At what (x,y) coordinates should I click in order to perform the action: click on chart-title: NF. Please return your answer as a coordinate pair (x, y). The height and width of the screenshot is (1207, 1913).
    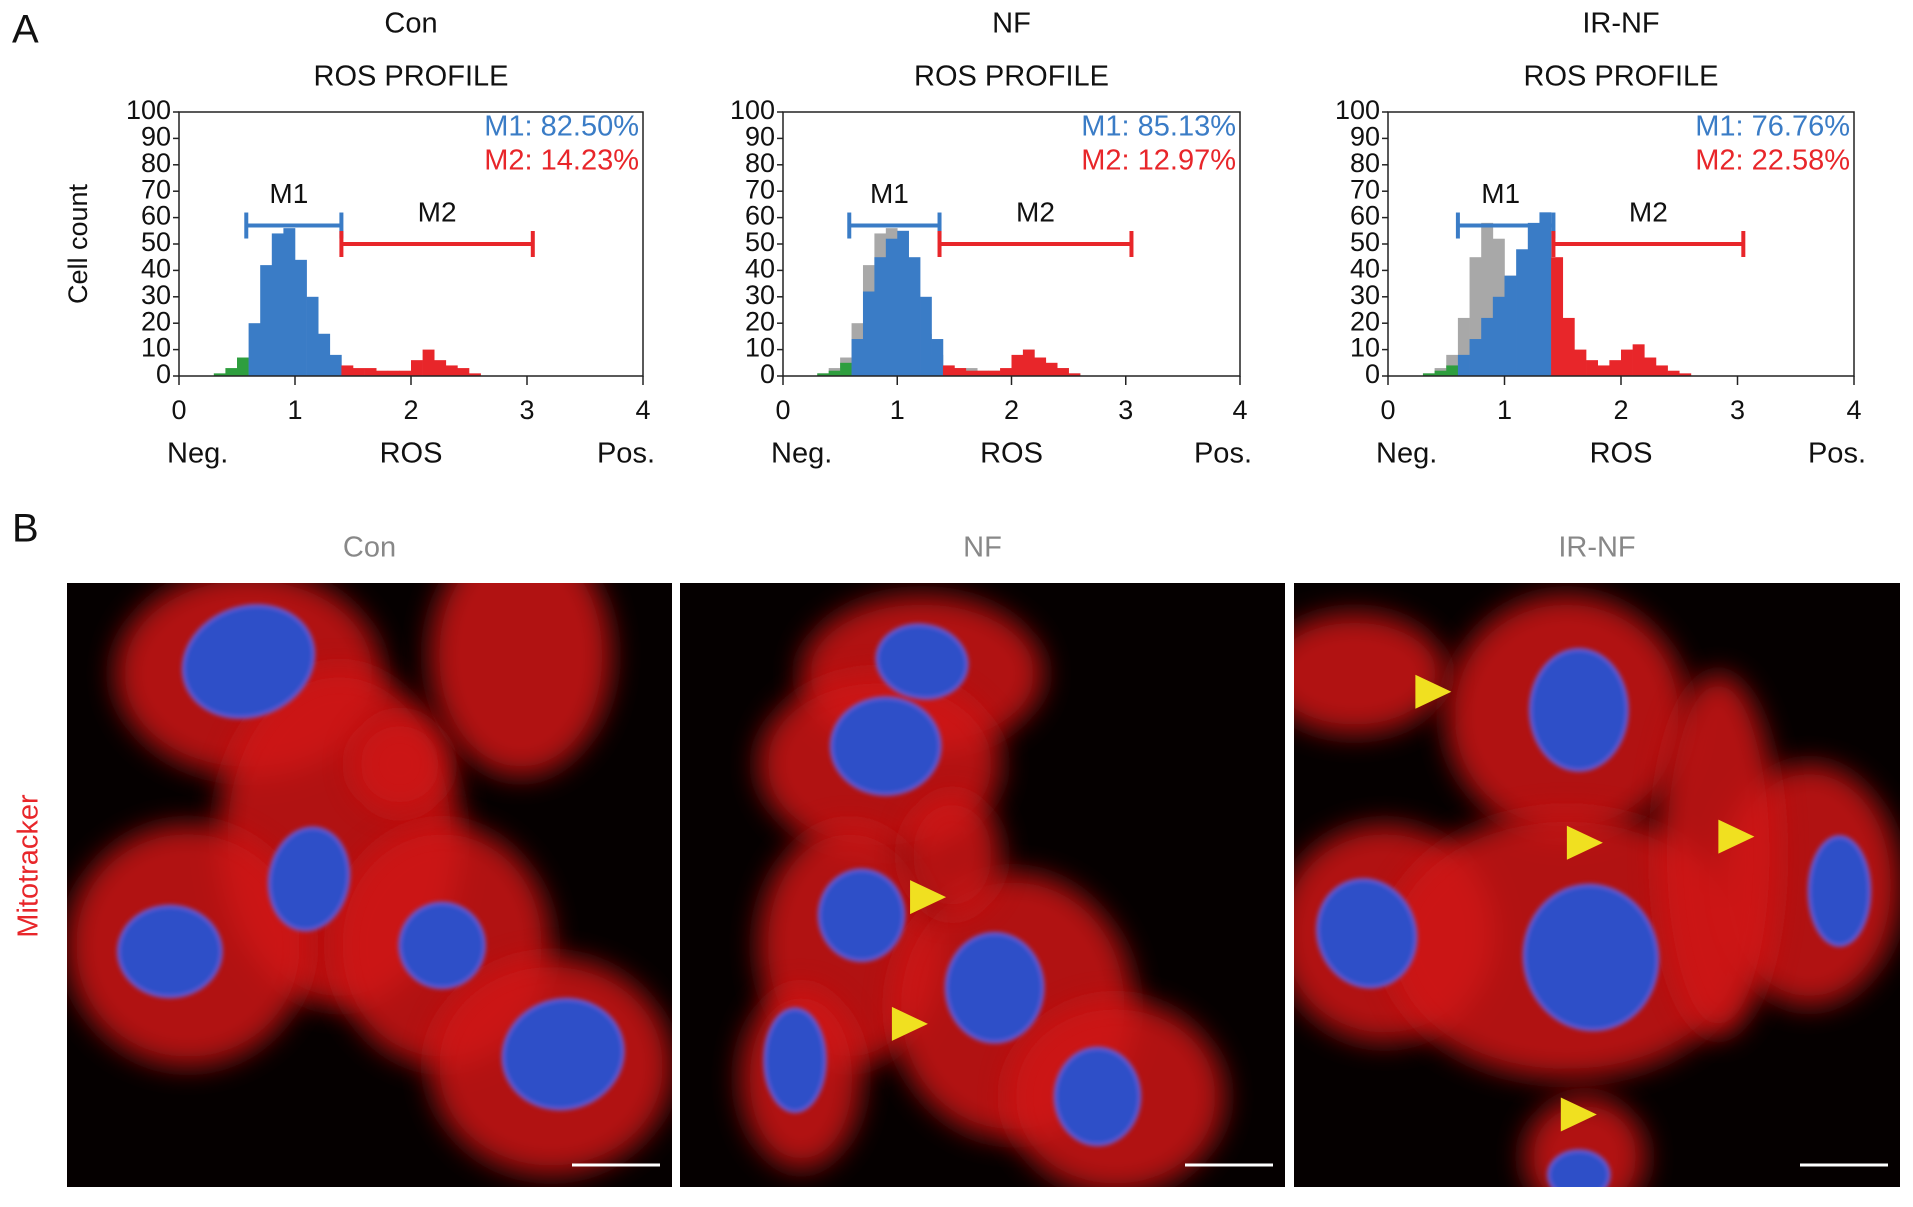
    Looking at the image, I should click on (1011, 24).